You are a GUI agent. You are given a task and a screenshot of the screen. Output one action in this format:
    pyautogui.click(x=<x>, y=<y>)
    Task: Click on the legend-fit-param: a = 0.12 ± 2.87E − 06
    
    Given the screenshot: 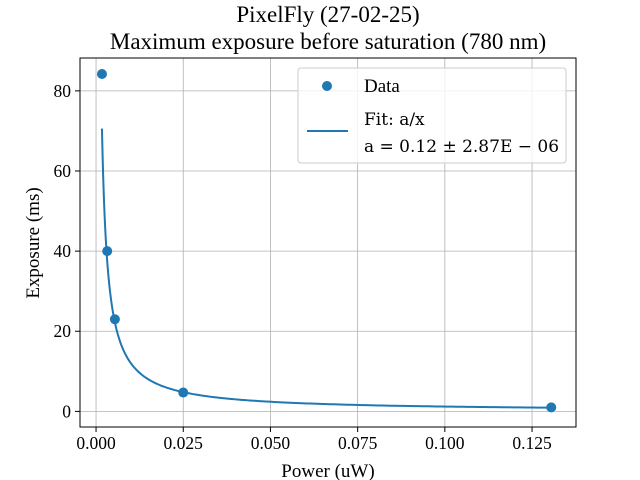 What is the action you would take?
    pyautogui.click(x=461, y=147)
    